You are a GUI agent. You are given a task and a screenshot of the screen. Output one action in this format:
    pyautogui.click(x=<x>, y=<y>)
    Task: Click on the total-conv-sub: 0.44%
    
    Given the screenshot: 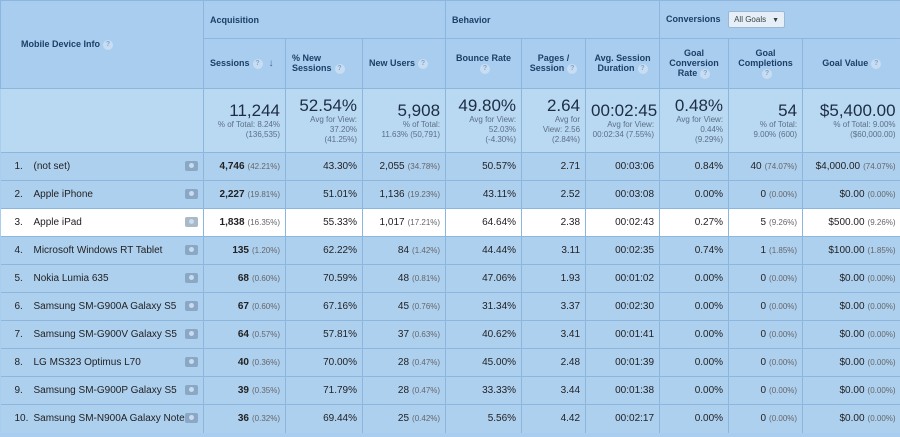 What is the action you would take?
    pyautogui.click(x=712, y=129)
    